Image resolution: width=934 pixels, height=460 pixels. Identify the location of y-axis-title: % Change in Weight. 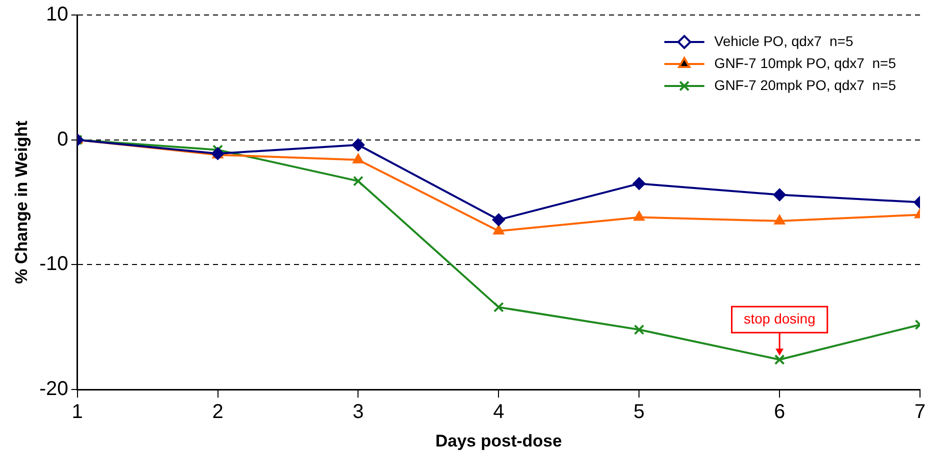
(21, 202).